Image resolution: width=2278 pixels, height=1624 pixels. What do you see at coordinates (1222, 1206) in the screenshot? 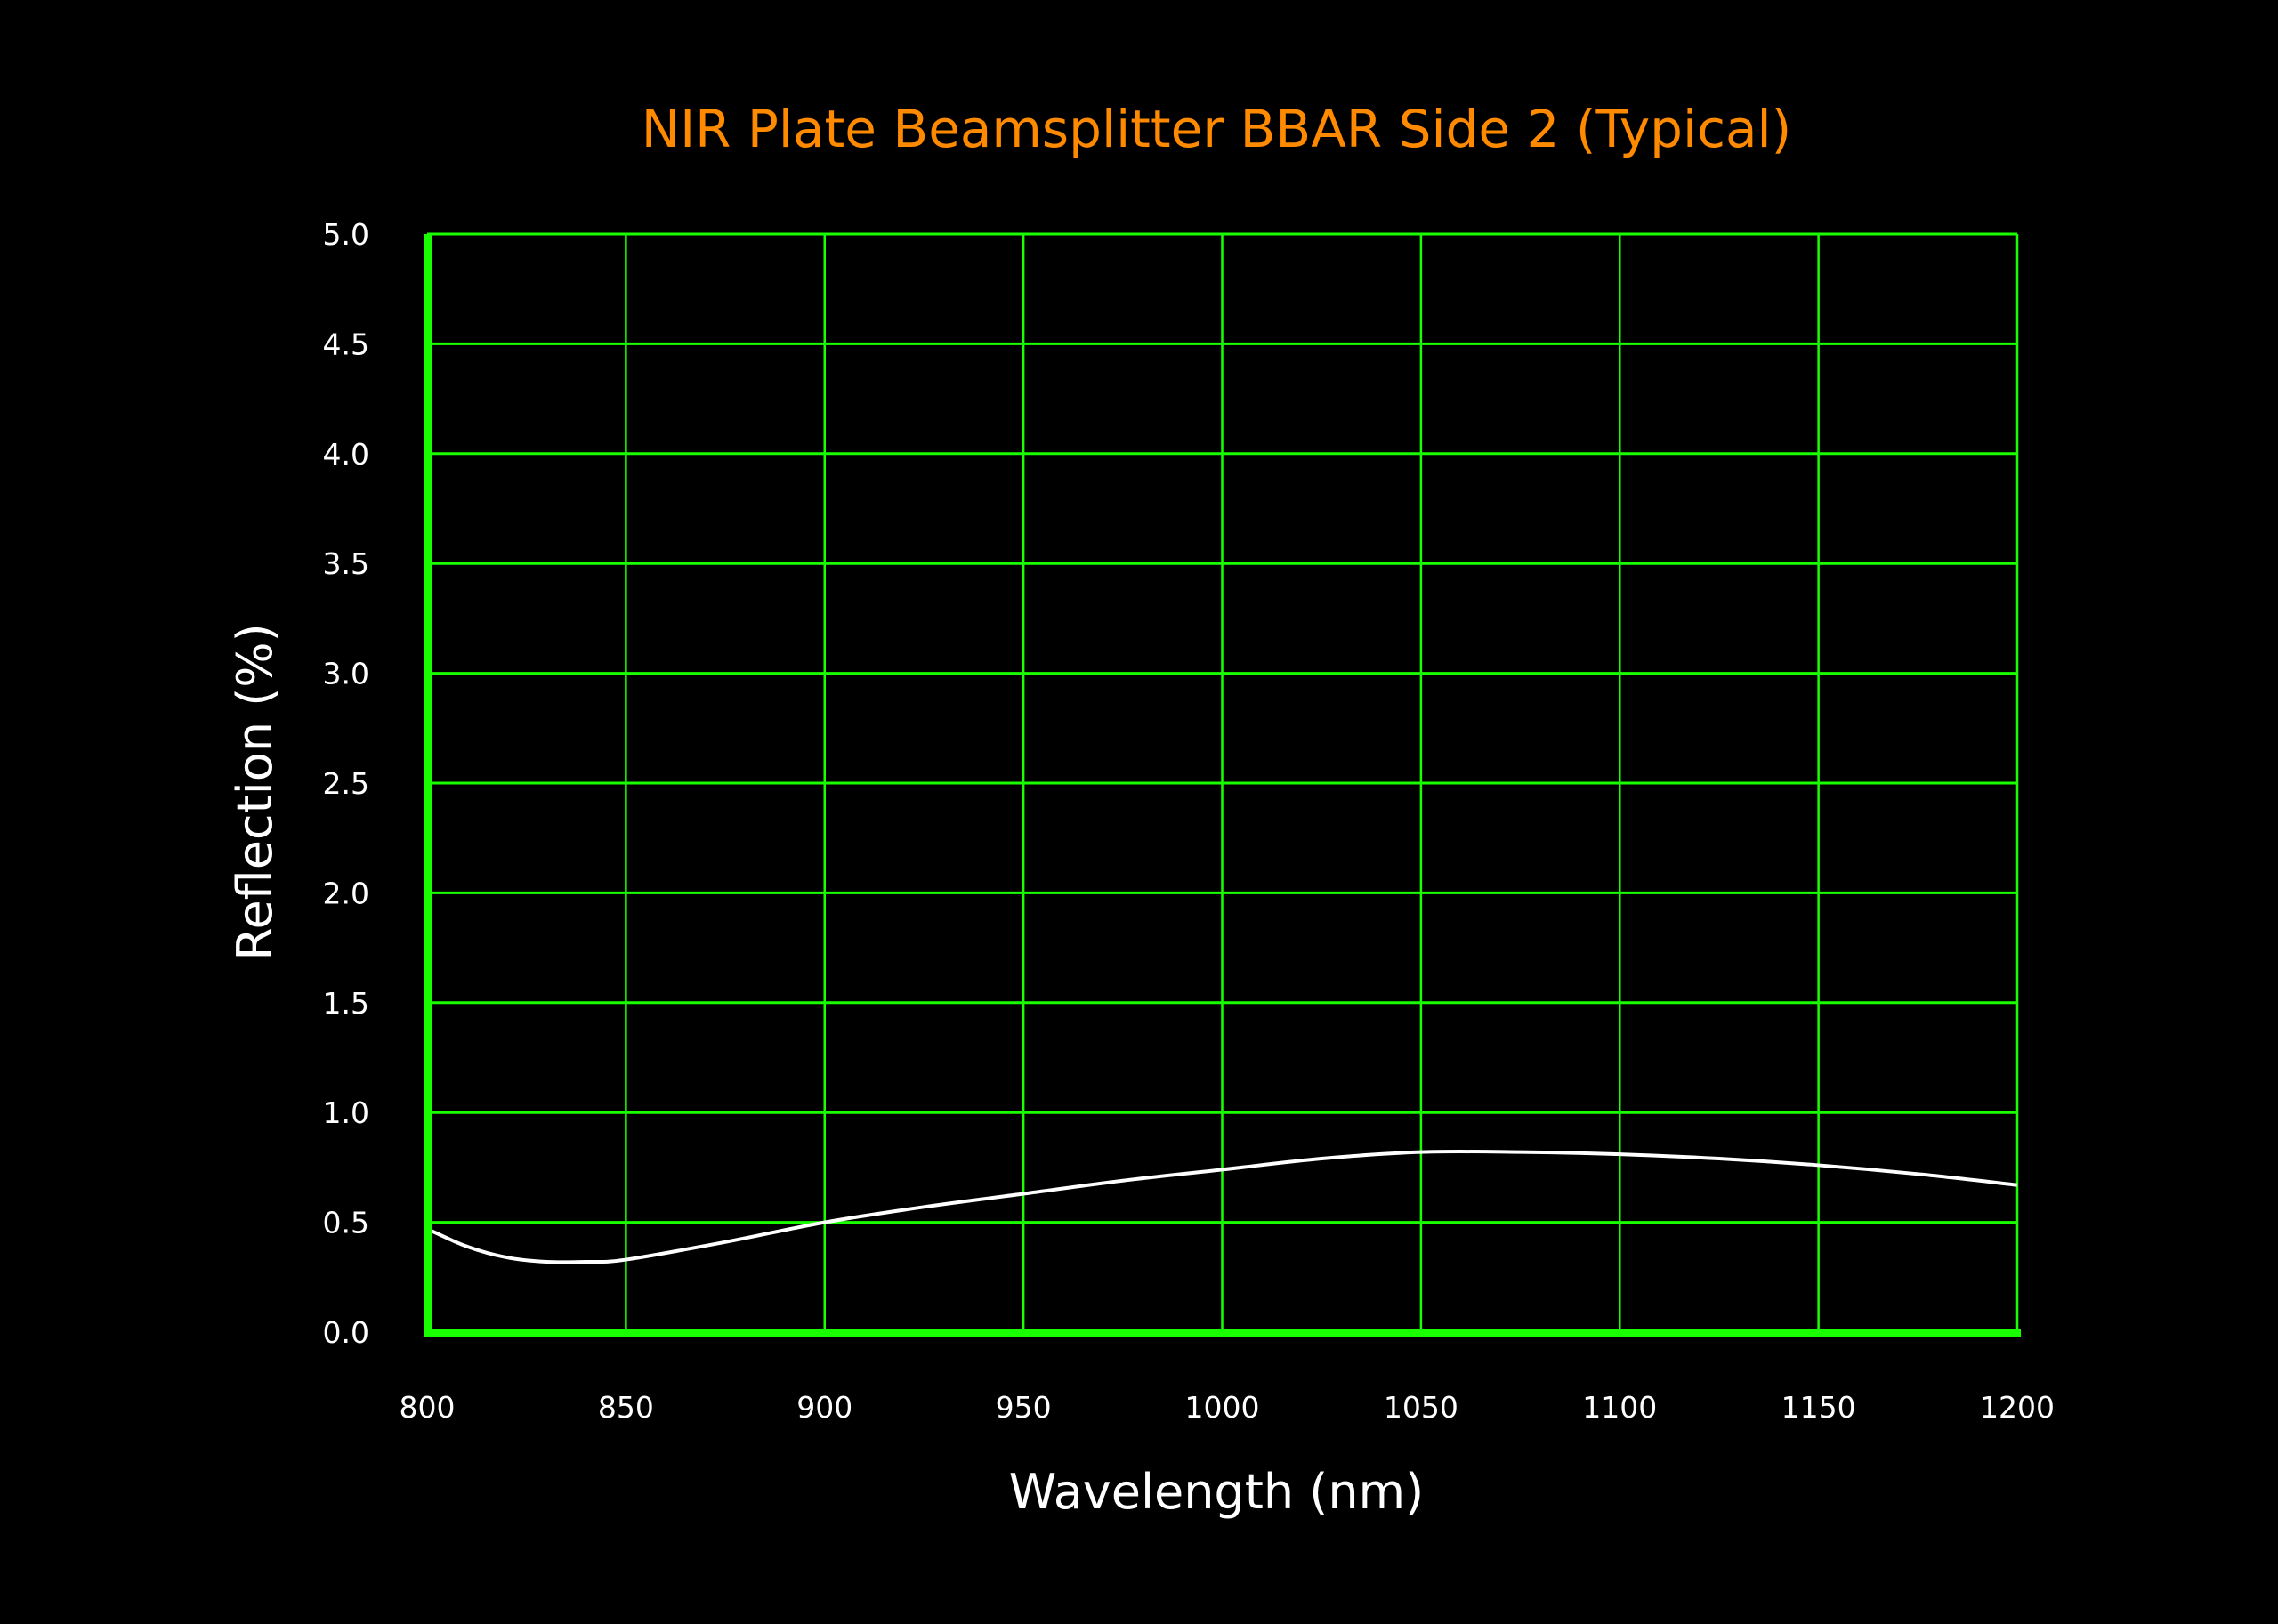
I see `reflection-curve` at bounding box center [1222, 1206].